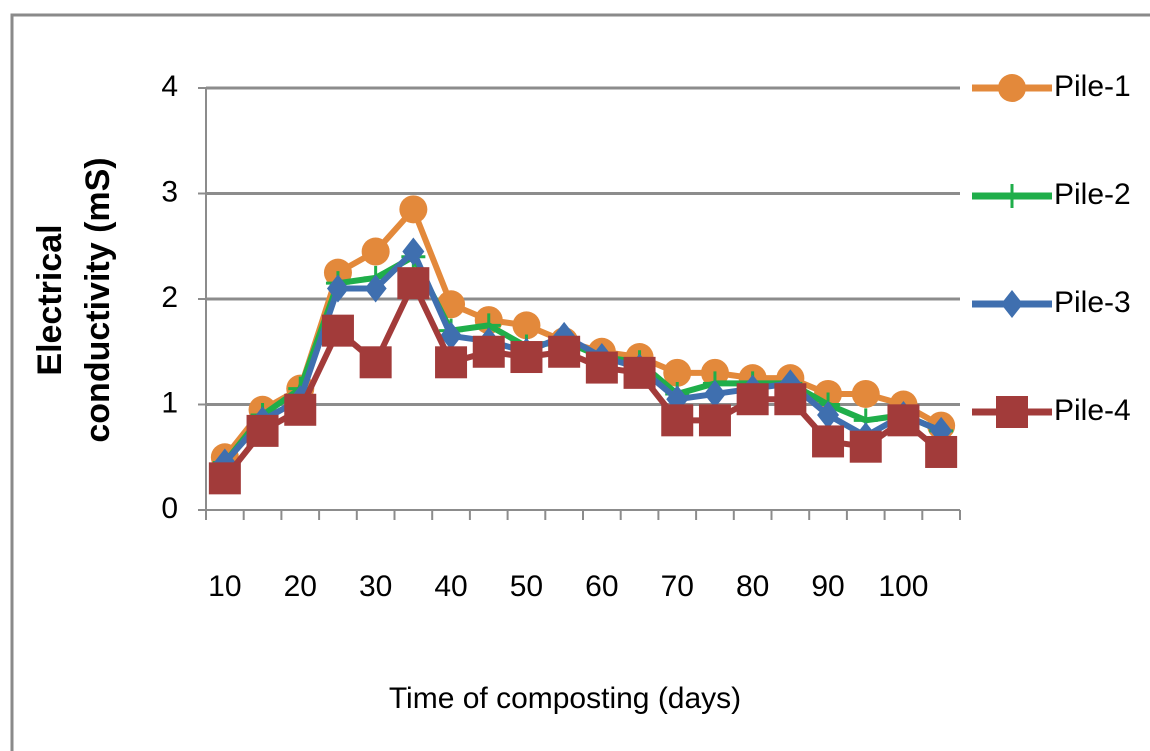  I want to click on y-axis-label: Electrical, so click(50, 299).